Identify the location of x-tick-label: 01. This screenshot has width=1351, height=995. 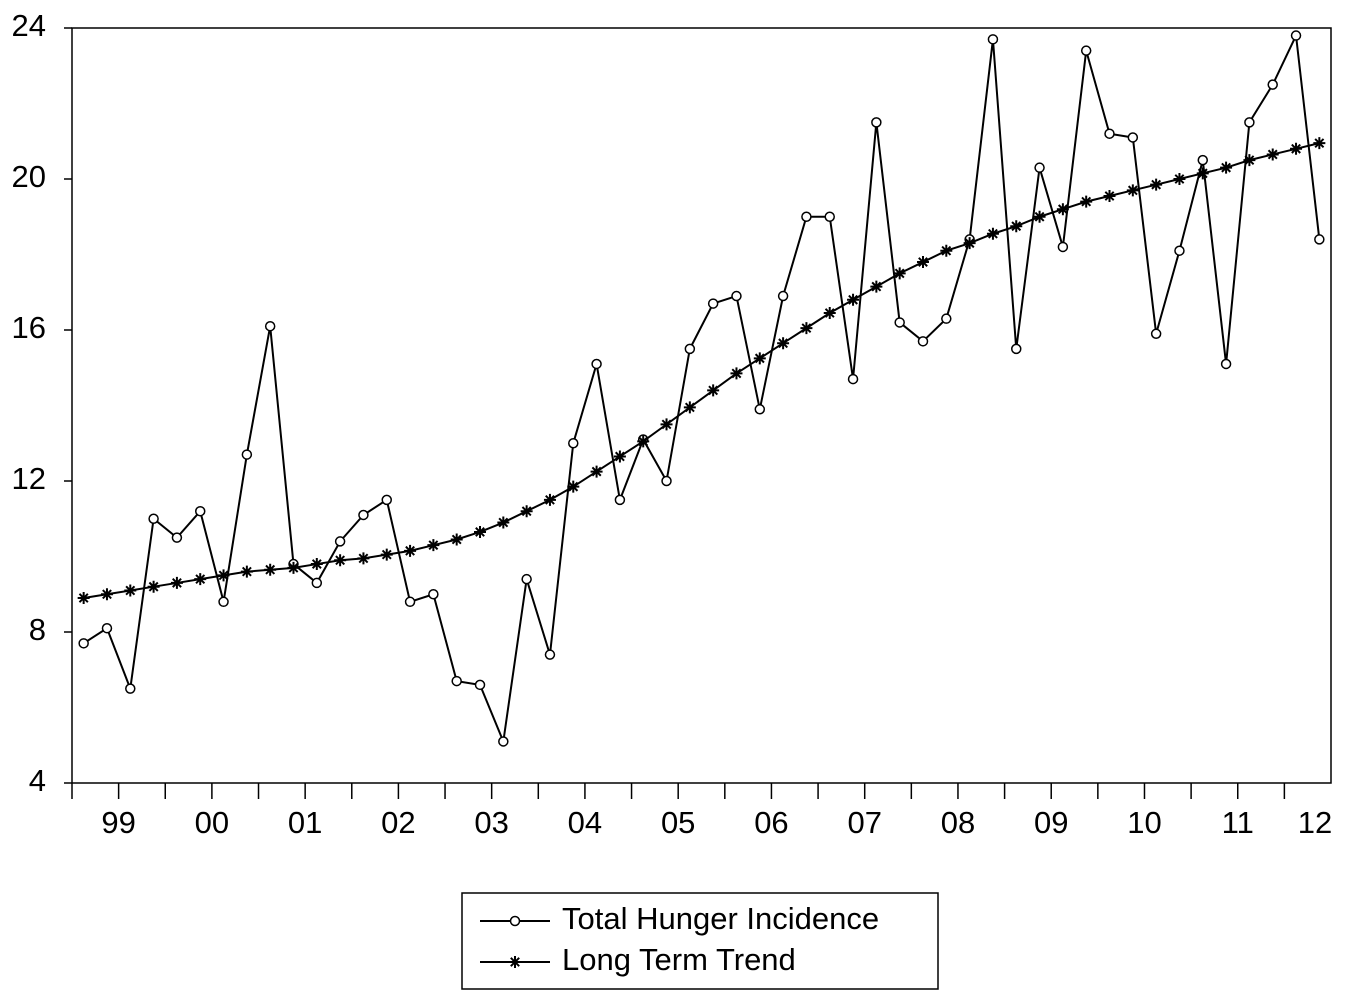
(305, 822).